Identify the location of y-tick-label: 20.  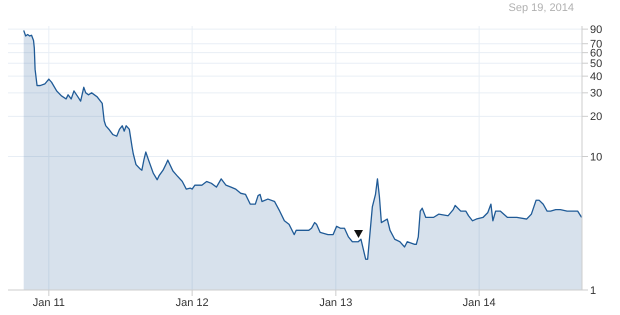
(596, 117).